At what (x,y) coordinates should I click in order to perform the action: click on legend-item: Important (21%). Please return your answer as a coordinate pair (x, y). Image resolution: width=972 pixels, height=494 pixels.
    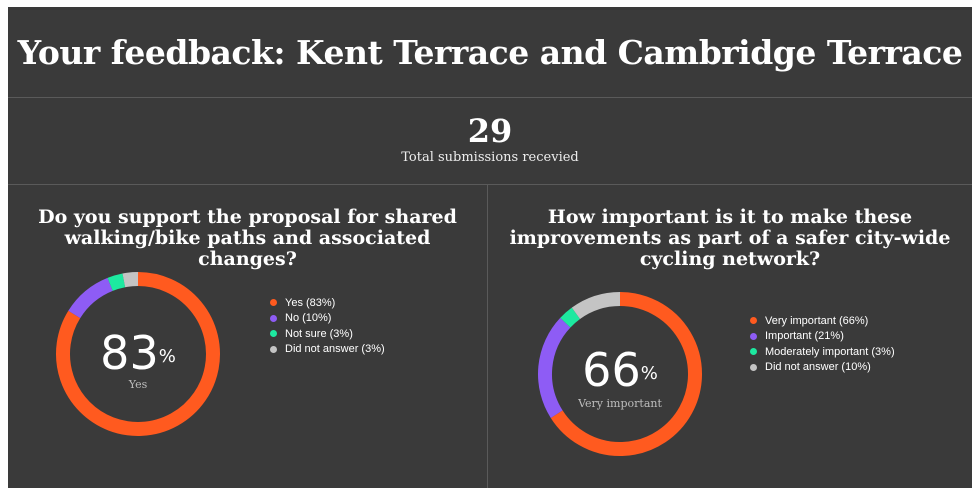
    Looking at the image, I should click on (822, 337).